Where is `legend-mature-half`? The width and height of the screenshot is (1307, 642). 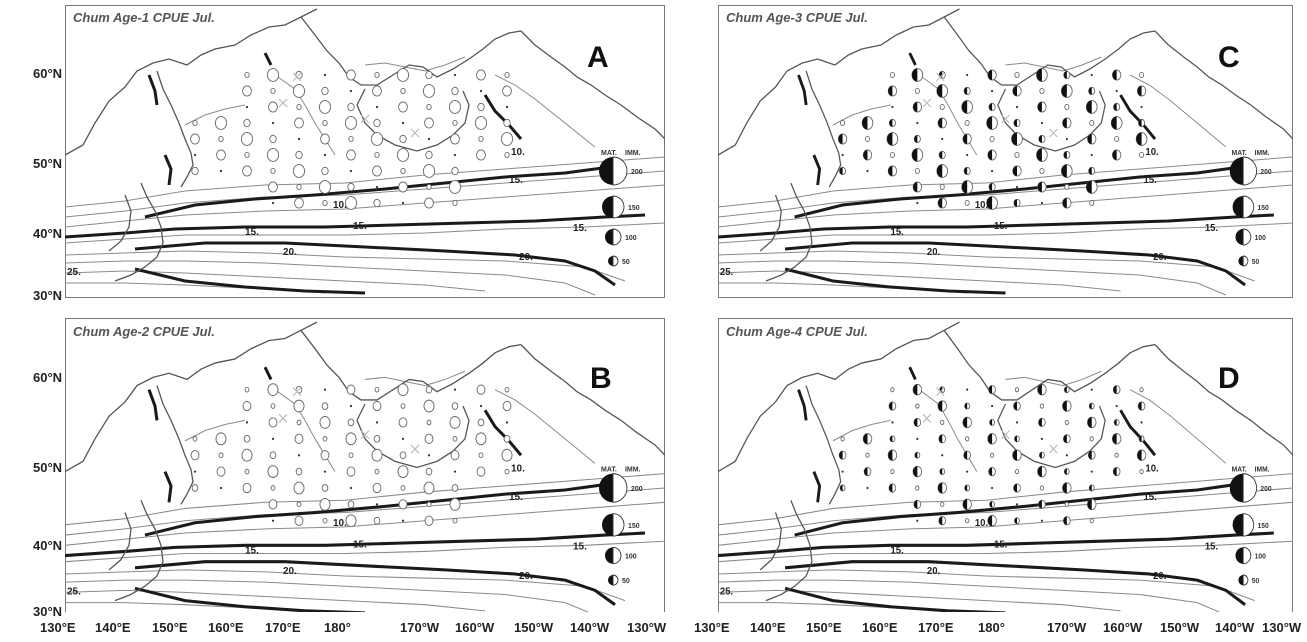
legend-mature-half is located at coordinates (610, 580).